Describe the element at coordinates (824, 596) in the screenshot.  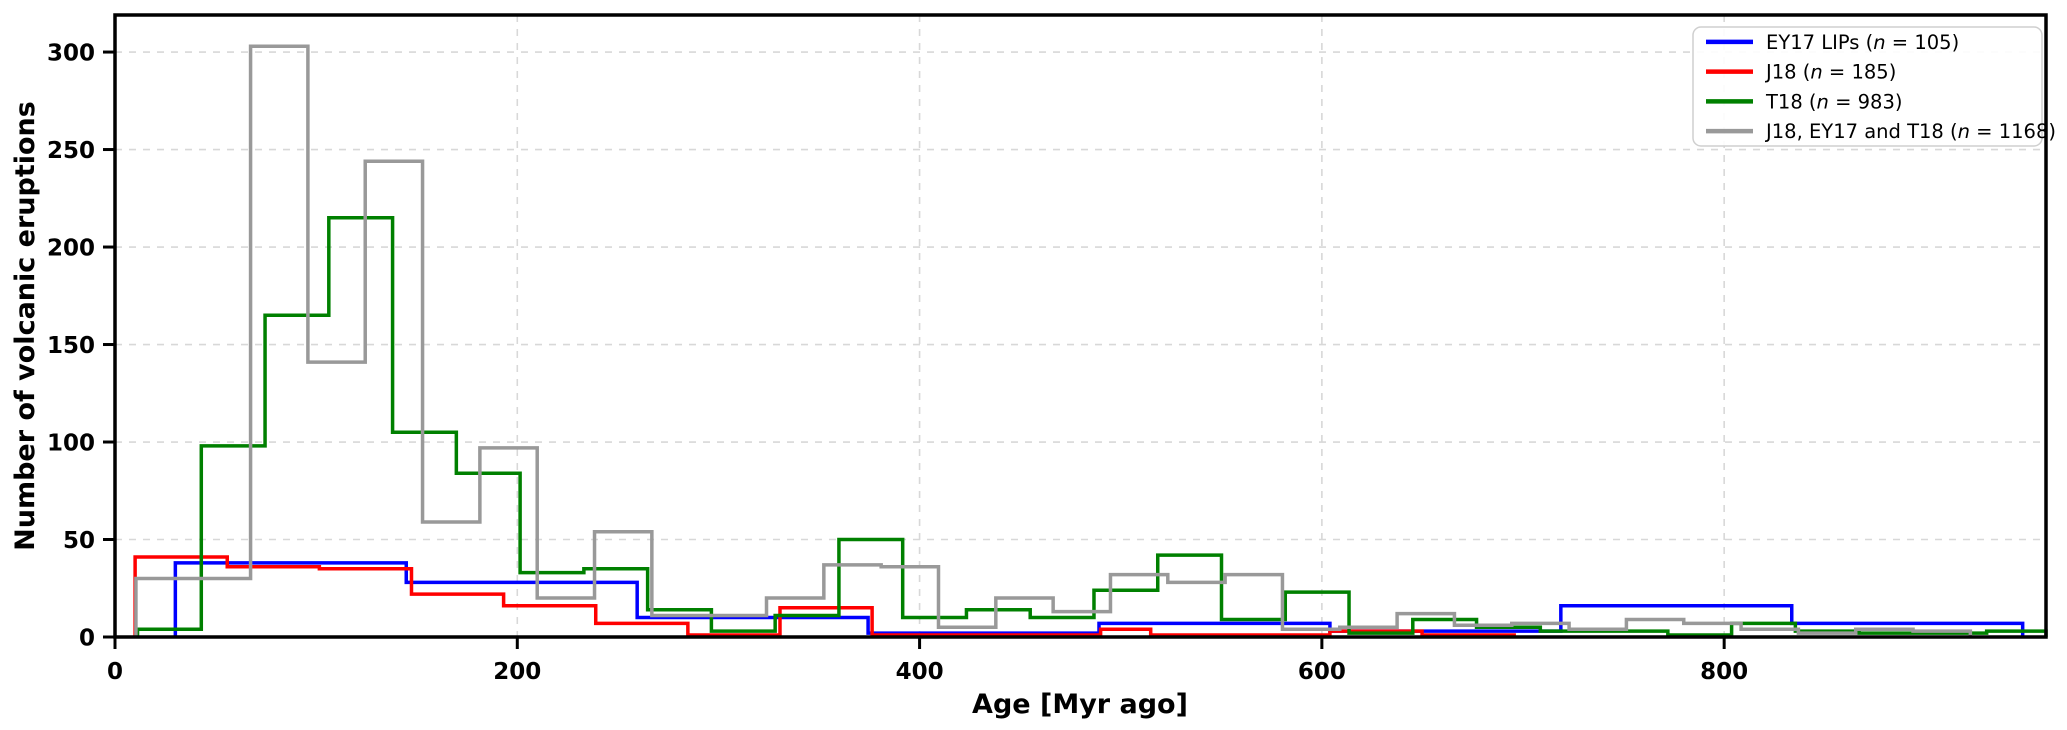
I see `series-line-j18` at that location.